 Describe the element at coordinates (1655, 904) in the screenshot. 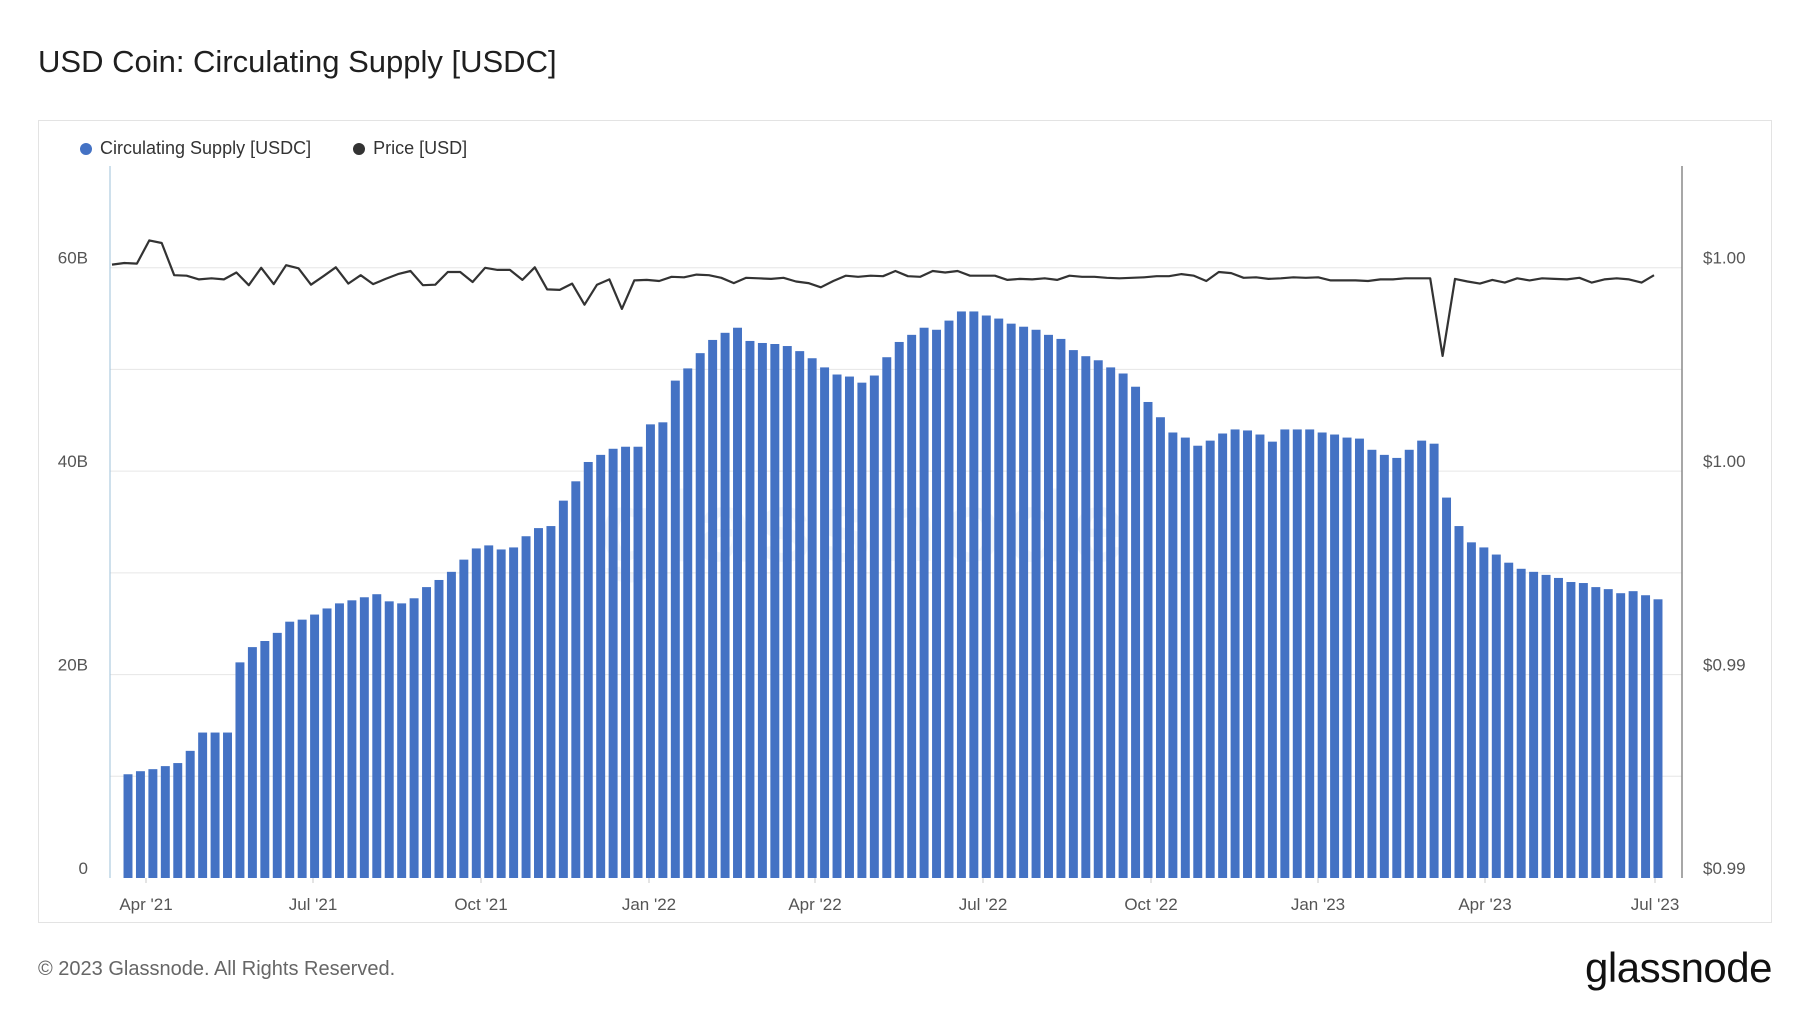

I see `x-tick-label: Jul '23` at that location.